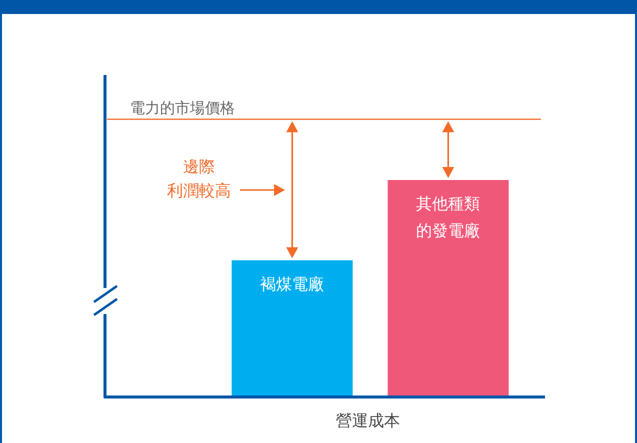  Describe the element at coordinates (199, 190) in the screenshot. I see `annotation: 利潤較高` at that location.